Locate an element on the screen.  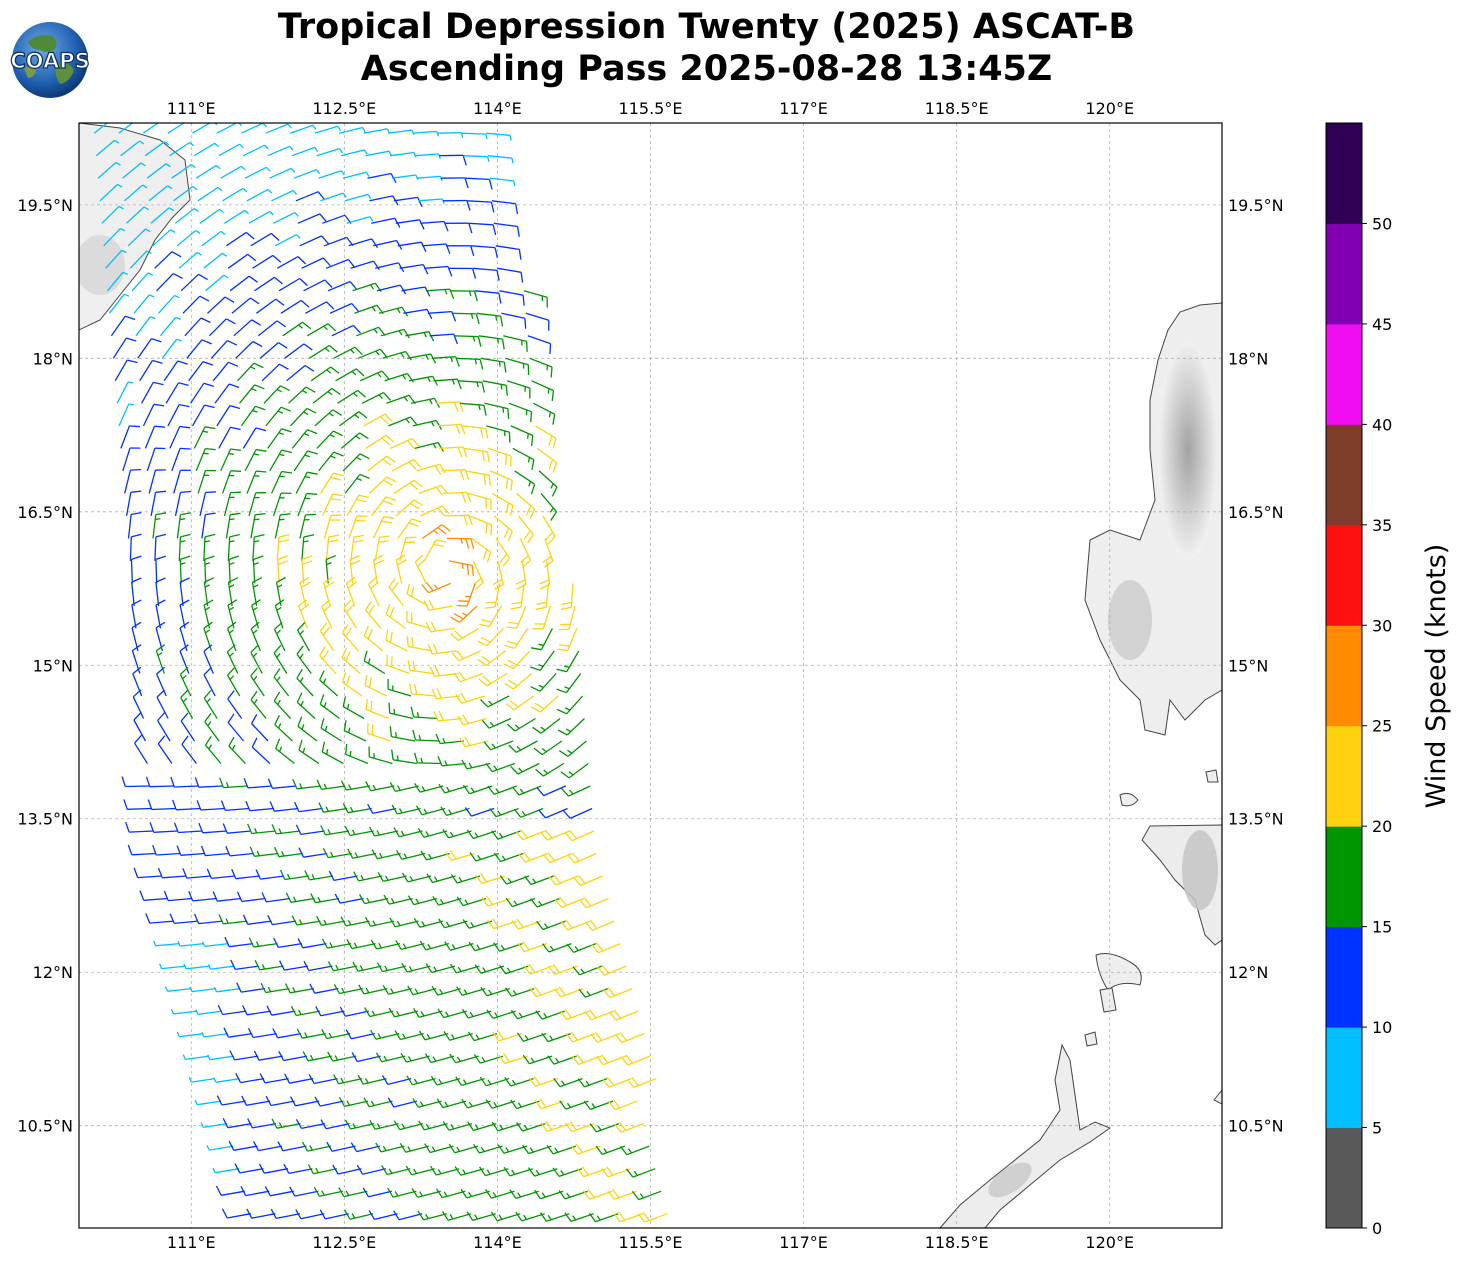
colorbar-frame is located at coordinates (1344, 675).